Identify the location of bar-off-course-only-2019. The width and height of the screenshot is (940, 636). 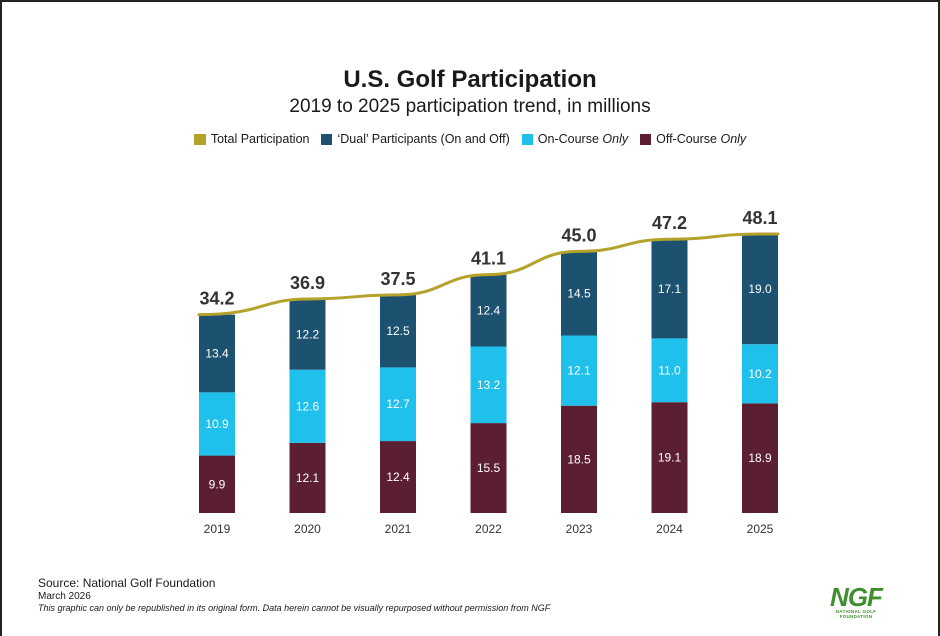
(217, 484).